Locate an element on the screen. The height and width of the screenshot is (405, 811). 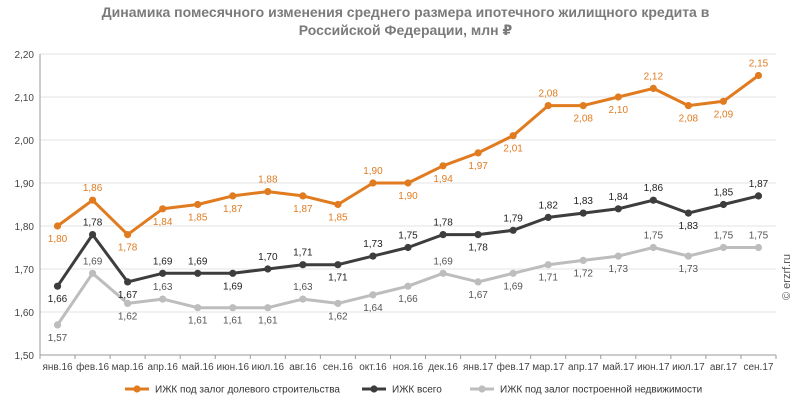
x-tick-label: сен.17 is located at coordinates (758, 367).